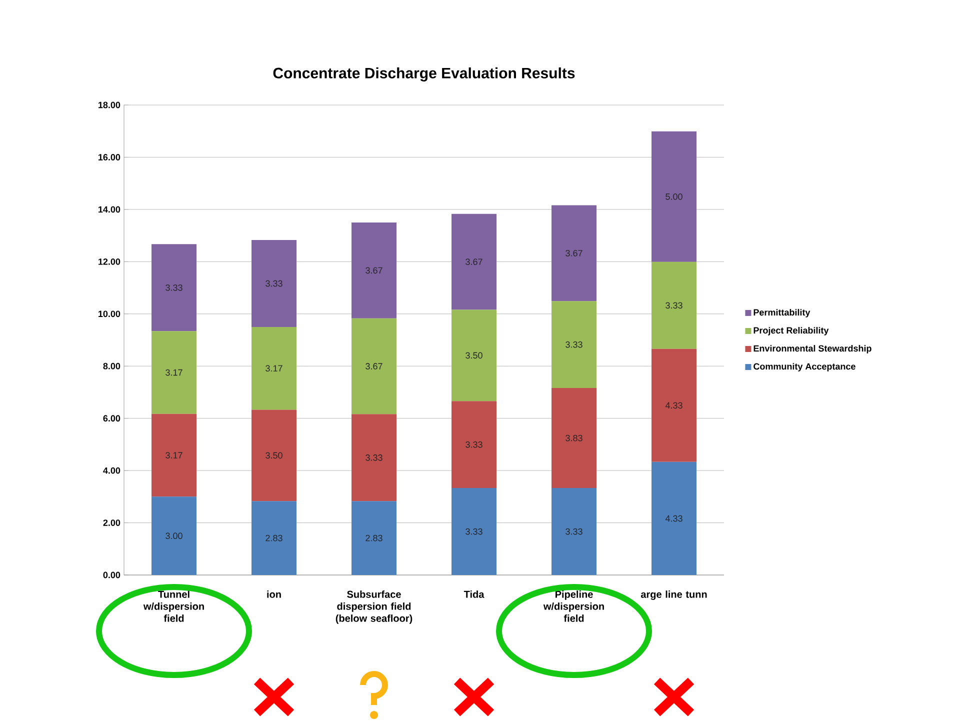 Image resolution: width=960 pixels, height=723 pixels. I want to click on data-label: 3.83, so click(574, 438).